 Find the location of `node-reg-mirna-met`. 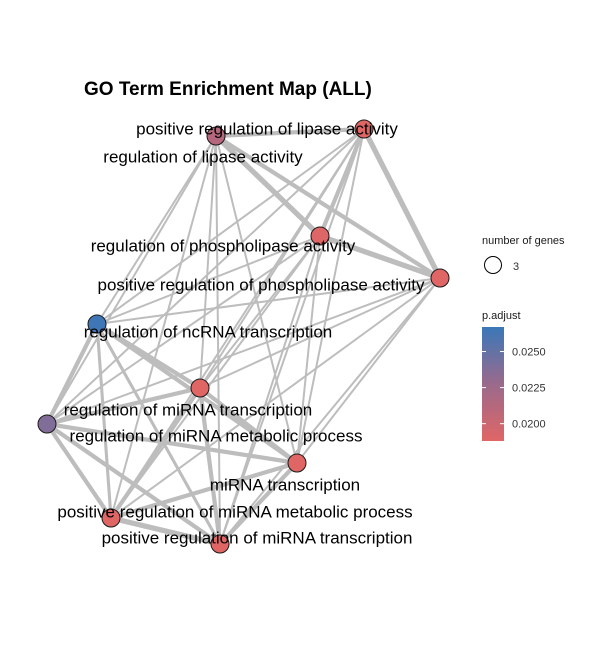

node-reg-mirna-met is located at coordinates (47, 424).